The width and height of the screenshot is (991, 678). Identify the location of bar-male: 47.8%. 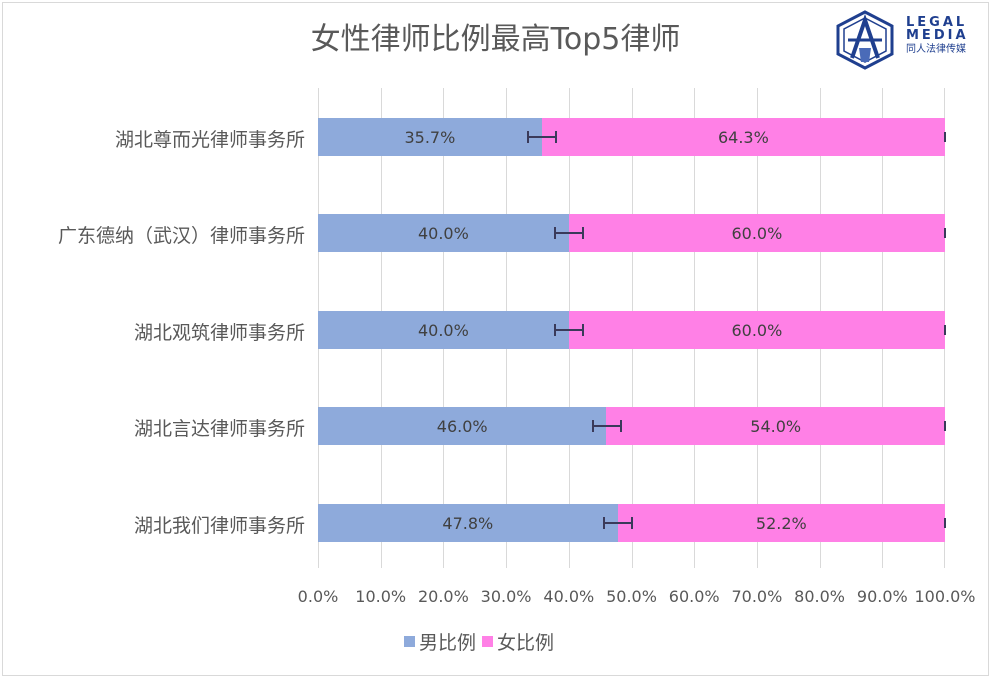
(468, 523).